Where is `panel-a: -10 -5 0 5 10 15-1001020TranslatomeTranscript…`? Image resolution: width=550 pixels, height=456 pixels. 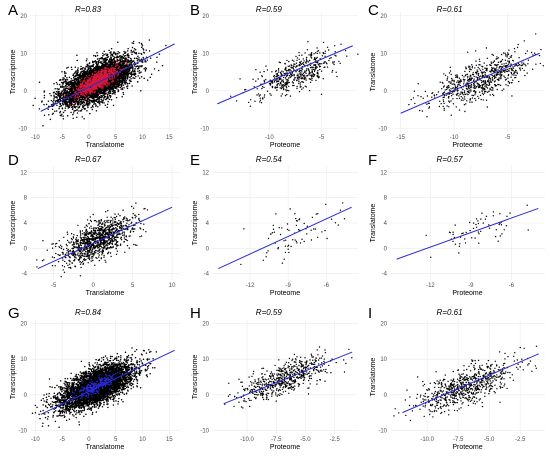
panel-a: -10 -5 0 5 10 15-1001020TranslatomeTranscript… is located at coordinates (94, 75).